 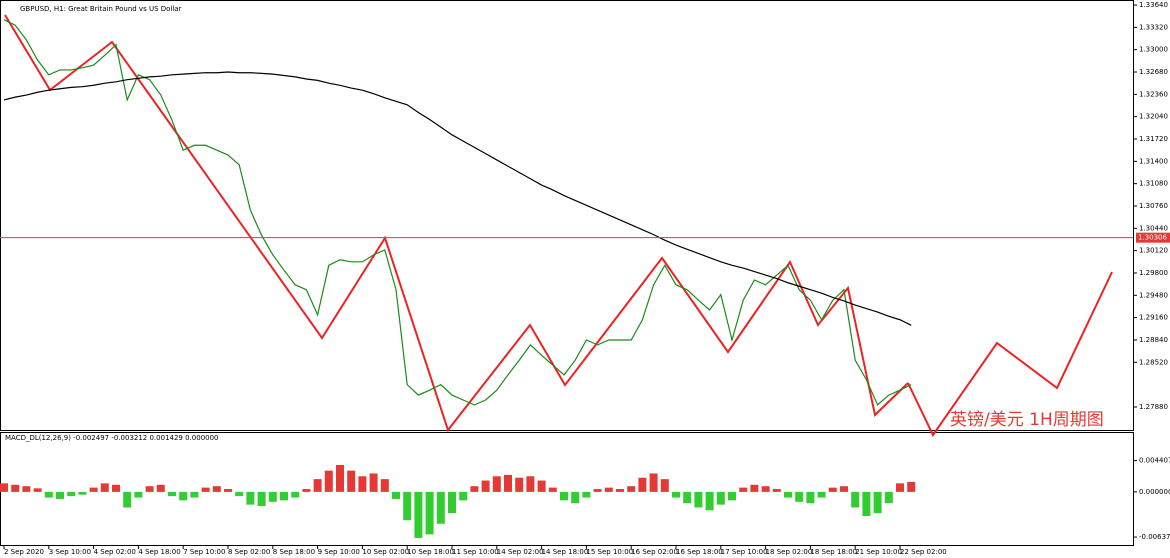 What do you see at coordinates (1153, 340) in the screenshot?
I see `y-tick-label: 1.28840` at bounding box center [1153, 340].